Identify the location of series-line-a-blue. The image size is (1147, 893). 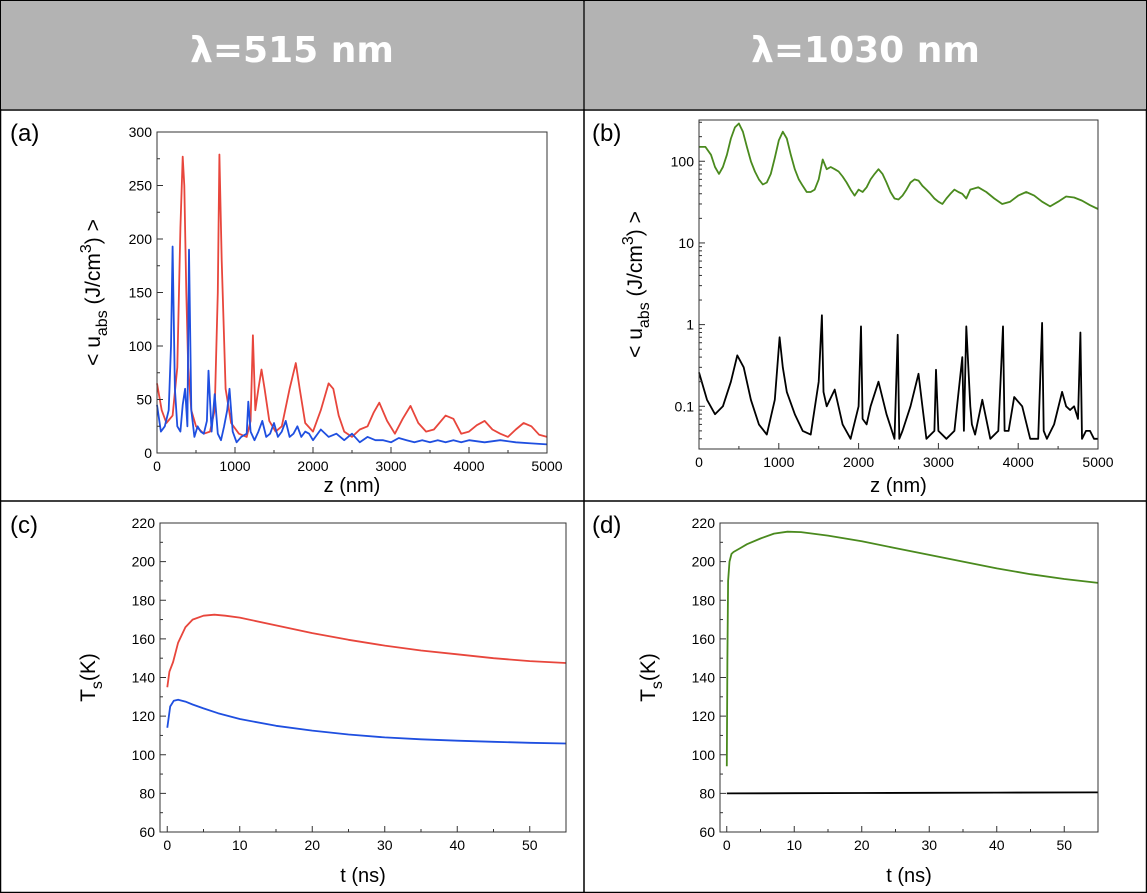
(352, 345).